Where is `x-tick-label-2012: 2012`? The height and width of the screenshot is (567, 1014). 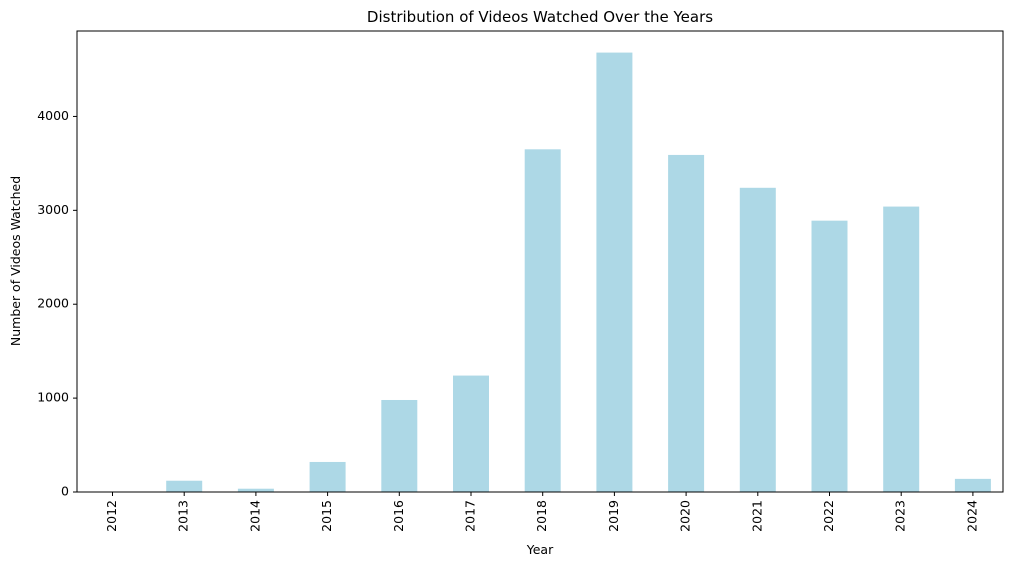 x-tick-label-2012: 2012 is located at coordinates (111, 516).